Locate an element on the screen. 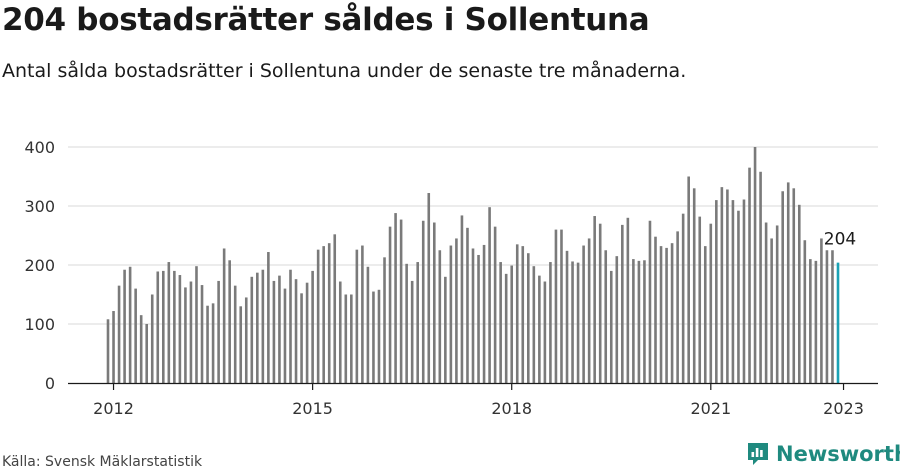  y-tick-label: 200 is located at coordinates (39, 265).